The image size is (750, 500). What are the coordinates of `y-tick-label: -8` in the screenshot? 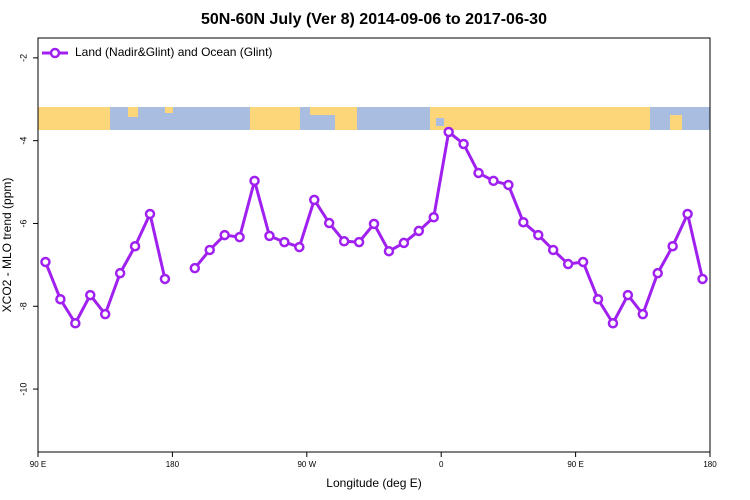 It's located at (23, 306).